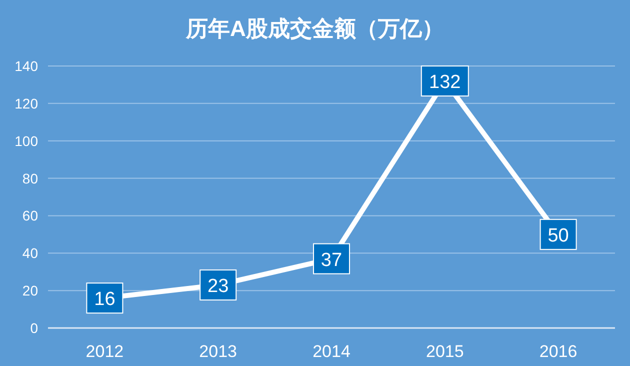 The width and height of the screenshot is (630, 366). Describe the element at coordinates (30, 290) in the screenshot. I see `y-tick-label: 20` at that location.